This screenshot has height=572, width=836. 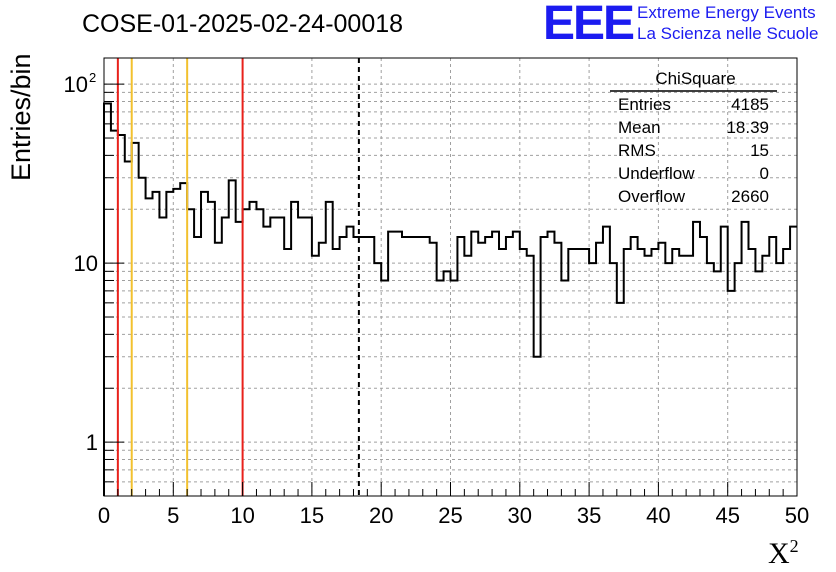 I want to click on stats-label: Entries, so click(x=644, y=104).